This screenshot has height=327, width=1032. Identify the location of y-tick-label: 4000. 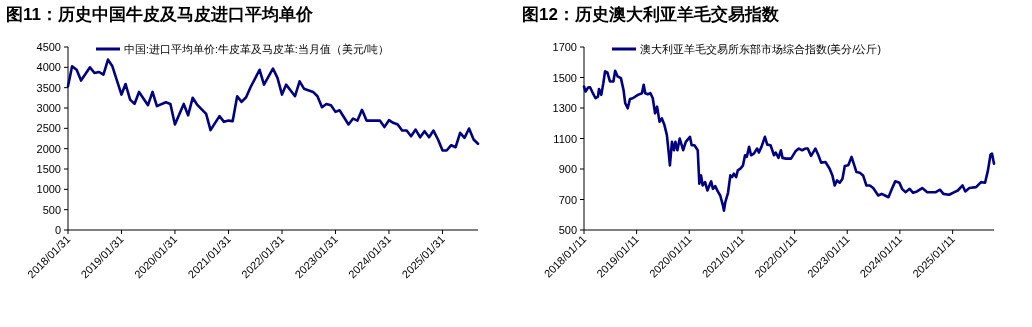
(48, 67).